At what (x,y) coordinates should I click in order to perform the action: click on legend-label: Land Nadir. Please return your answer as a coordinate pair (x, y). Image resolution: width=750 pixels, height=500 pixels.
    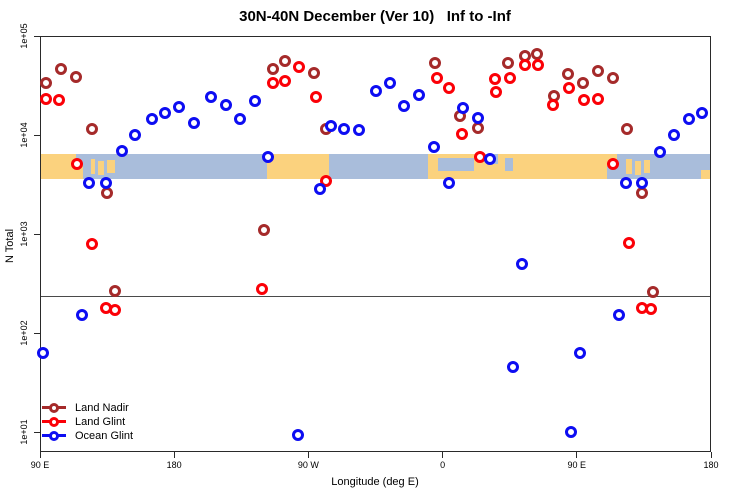
    Looking at the image, I should click on (102, 407).